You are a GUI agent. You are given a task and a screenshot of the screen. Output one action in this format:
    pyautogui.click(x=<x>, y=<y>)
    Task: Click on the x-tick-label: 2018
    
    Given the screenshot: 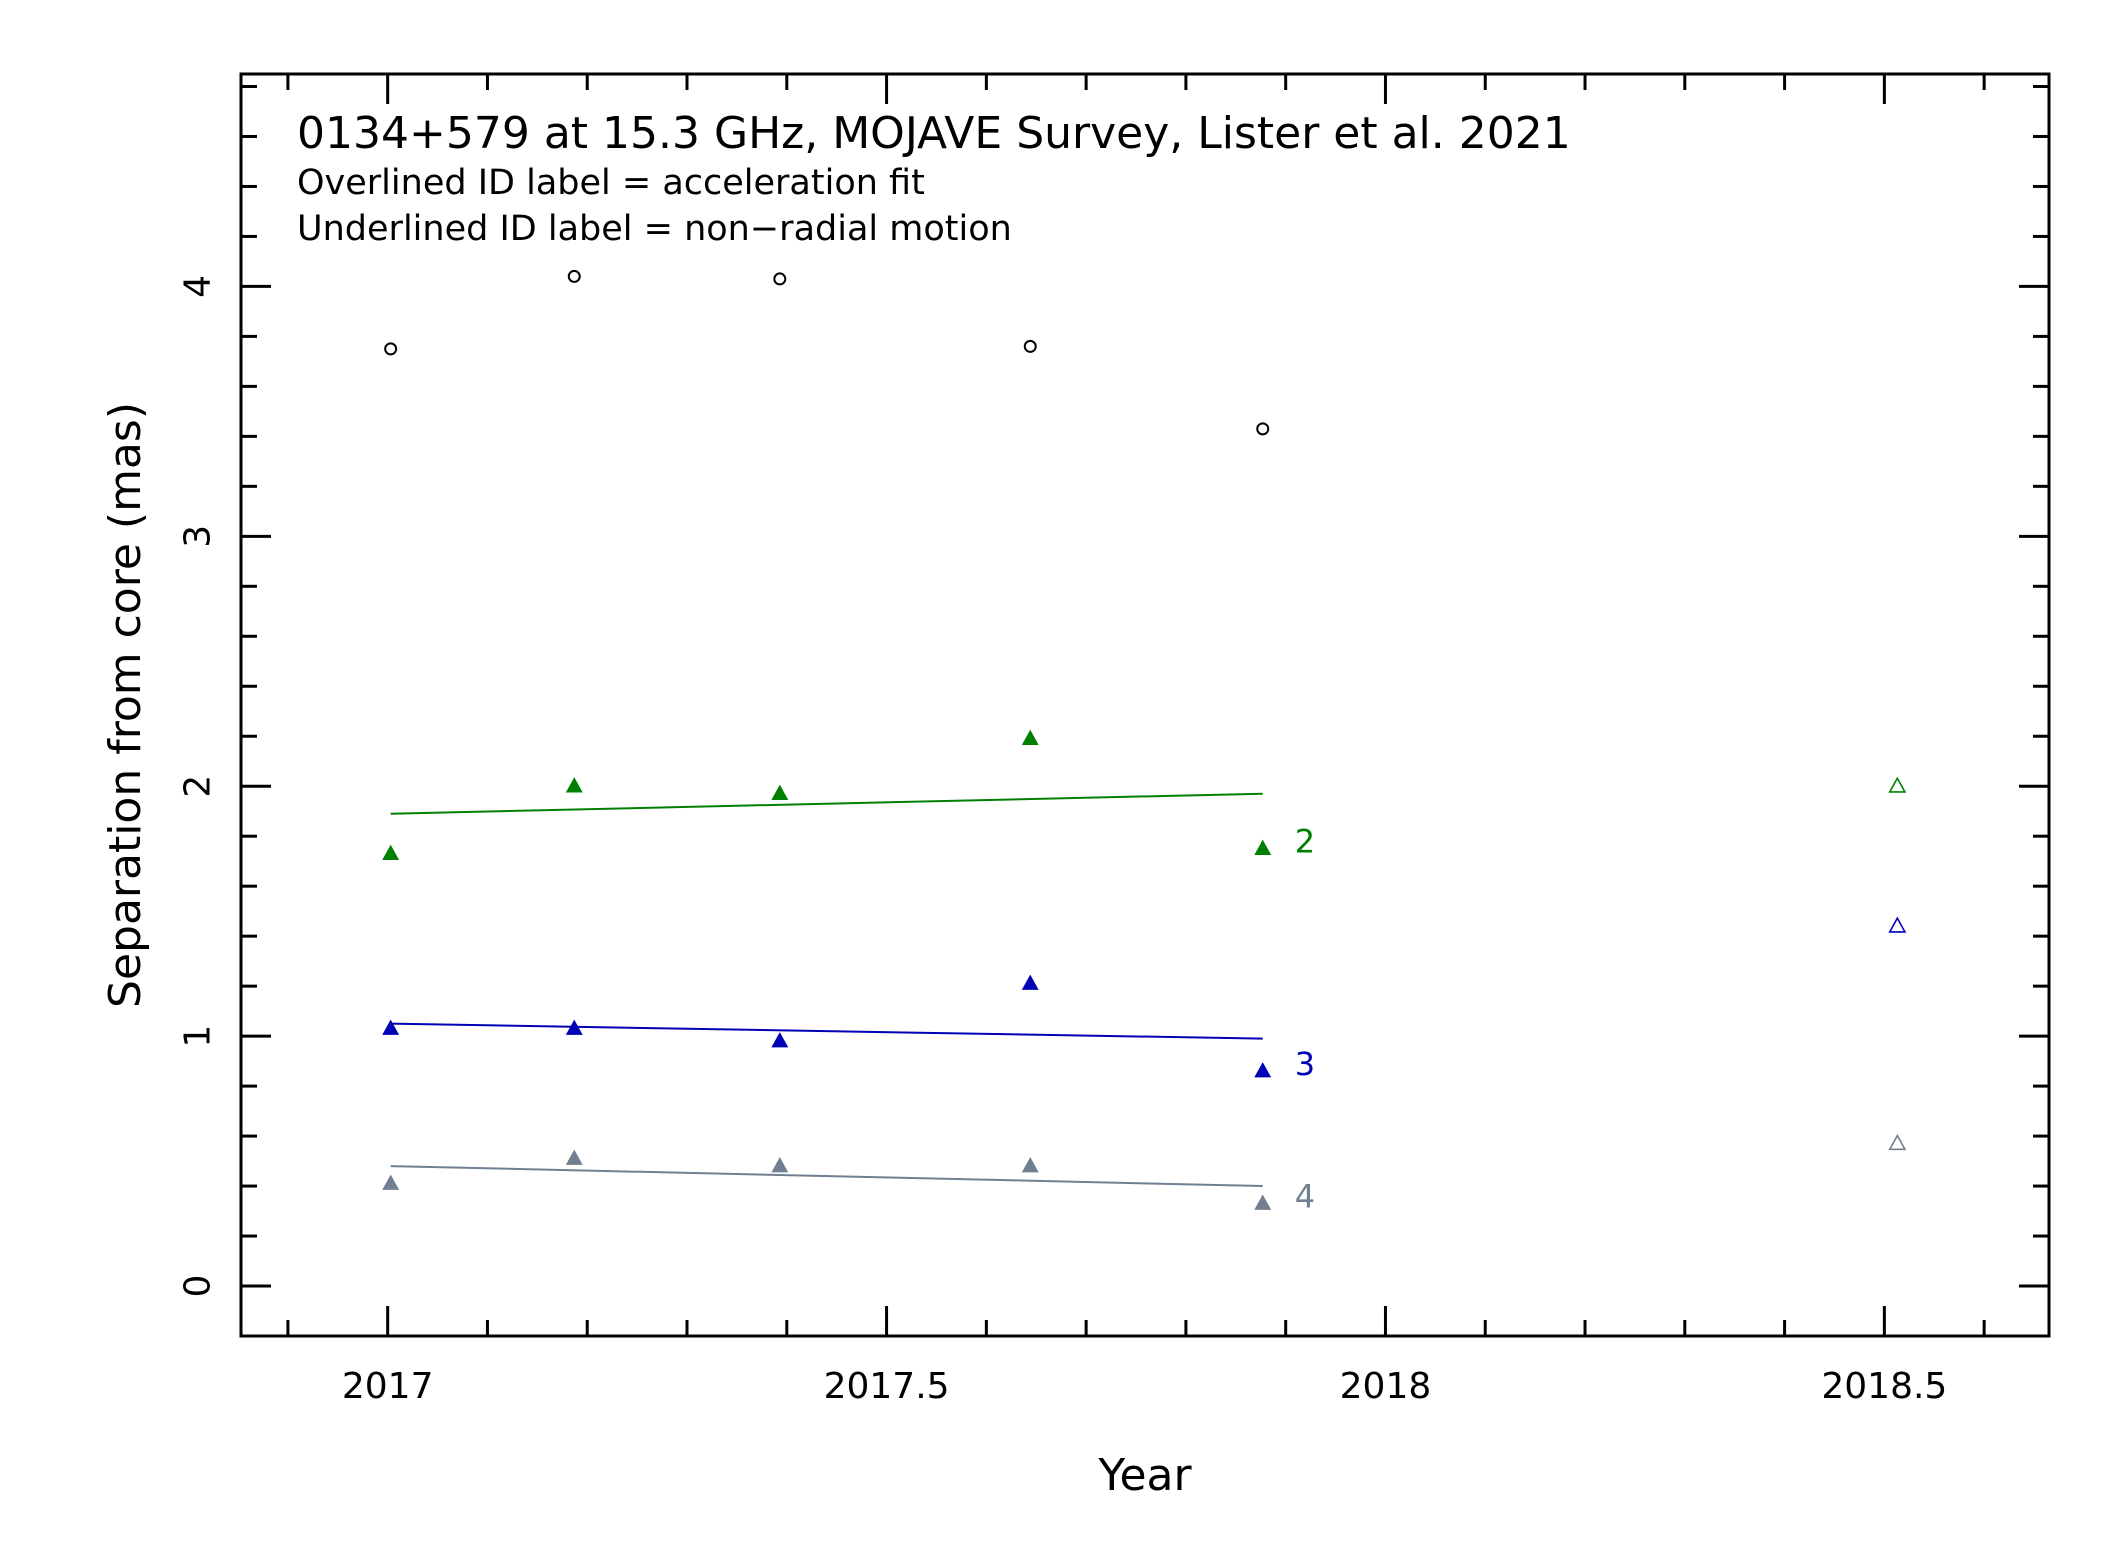 What is the action you would take?
    pyautogui.click(x=1386, y=1386)
    